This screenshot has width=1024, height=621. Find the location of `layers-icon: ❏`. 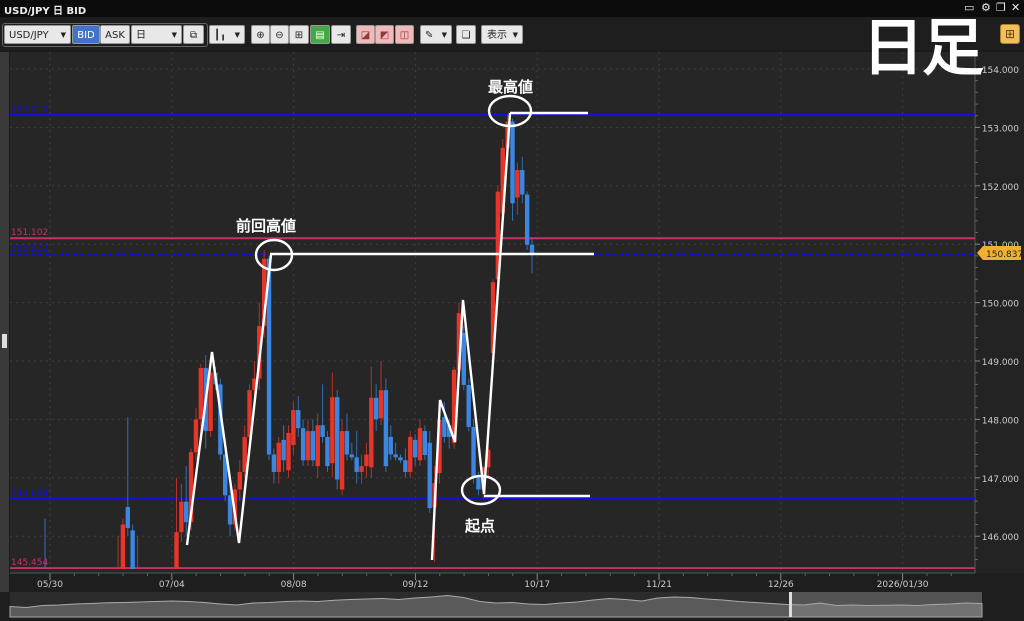

layers-icon: ❏ is located at coordinates (466, 35).